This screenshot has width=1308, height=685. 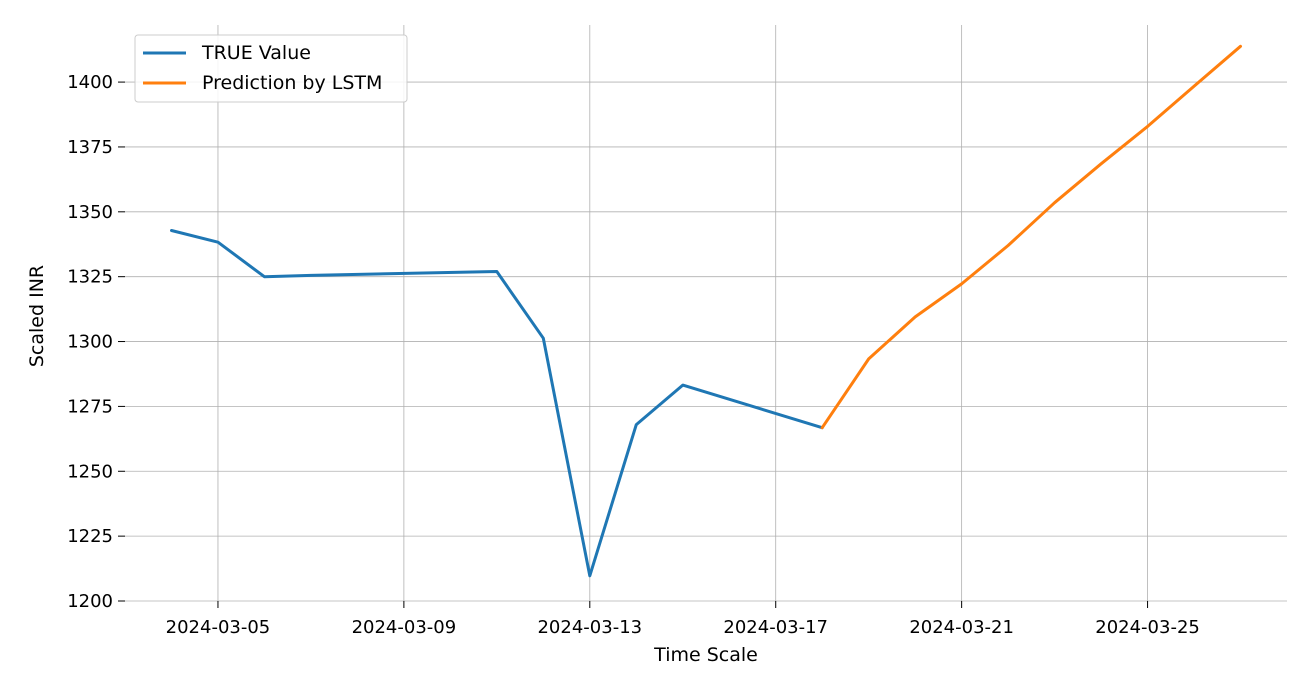 What do you see at coordinates (256, 53) in the screenshot?
I see `legend-label-true-value: TRUE Value` at bounding box center [256, 53].